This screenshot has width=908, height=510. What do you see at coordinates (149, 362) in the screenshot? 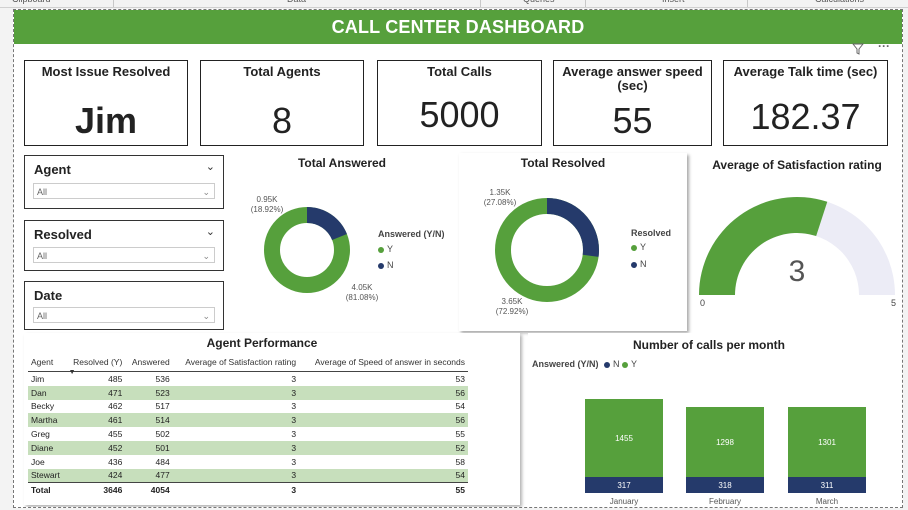
I see `column-header: Answered` at bounding box center [149, 362].